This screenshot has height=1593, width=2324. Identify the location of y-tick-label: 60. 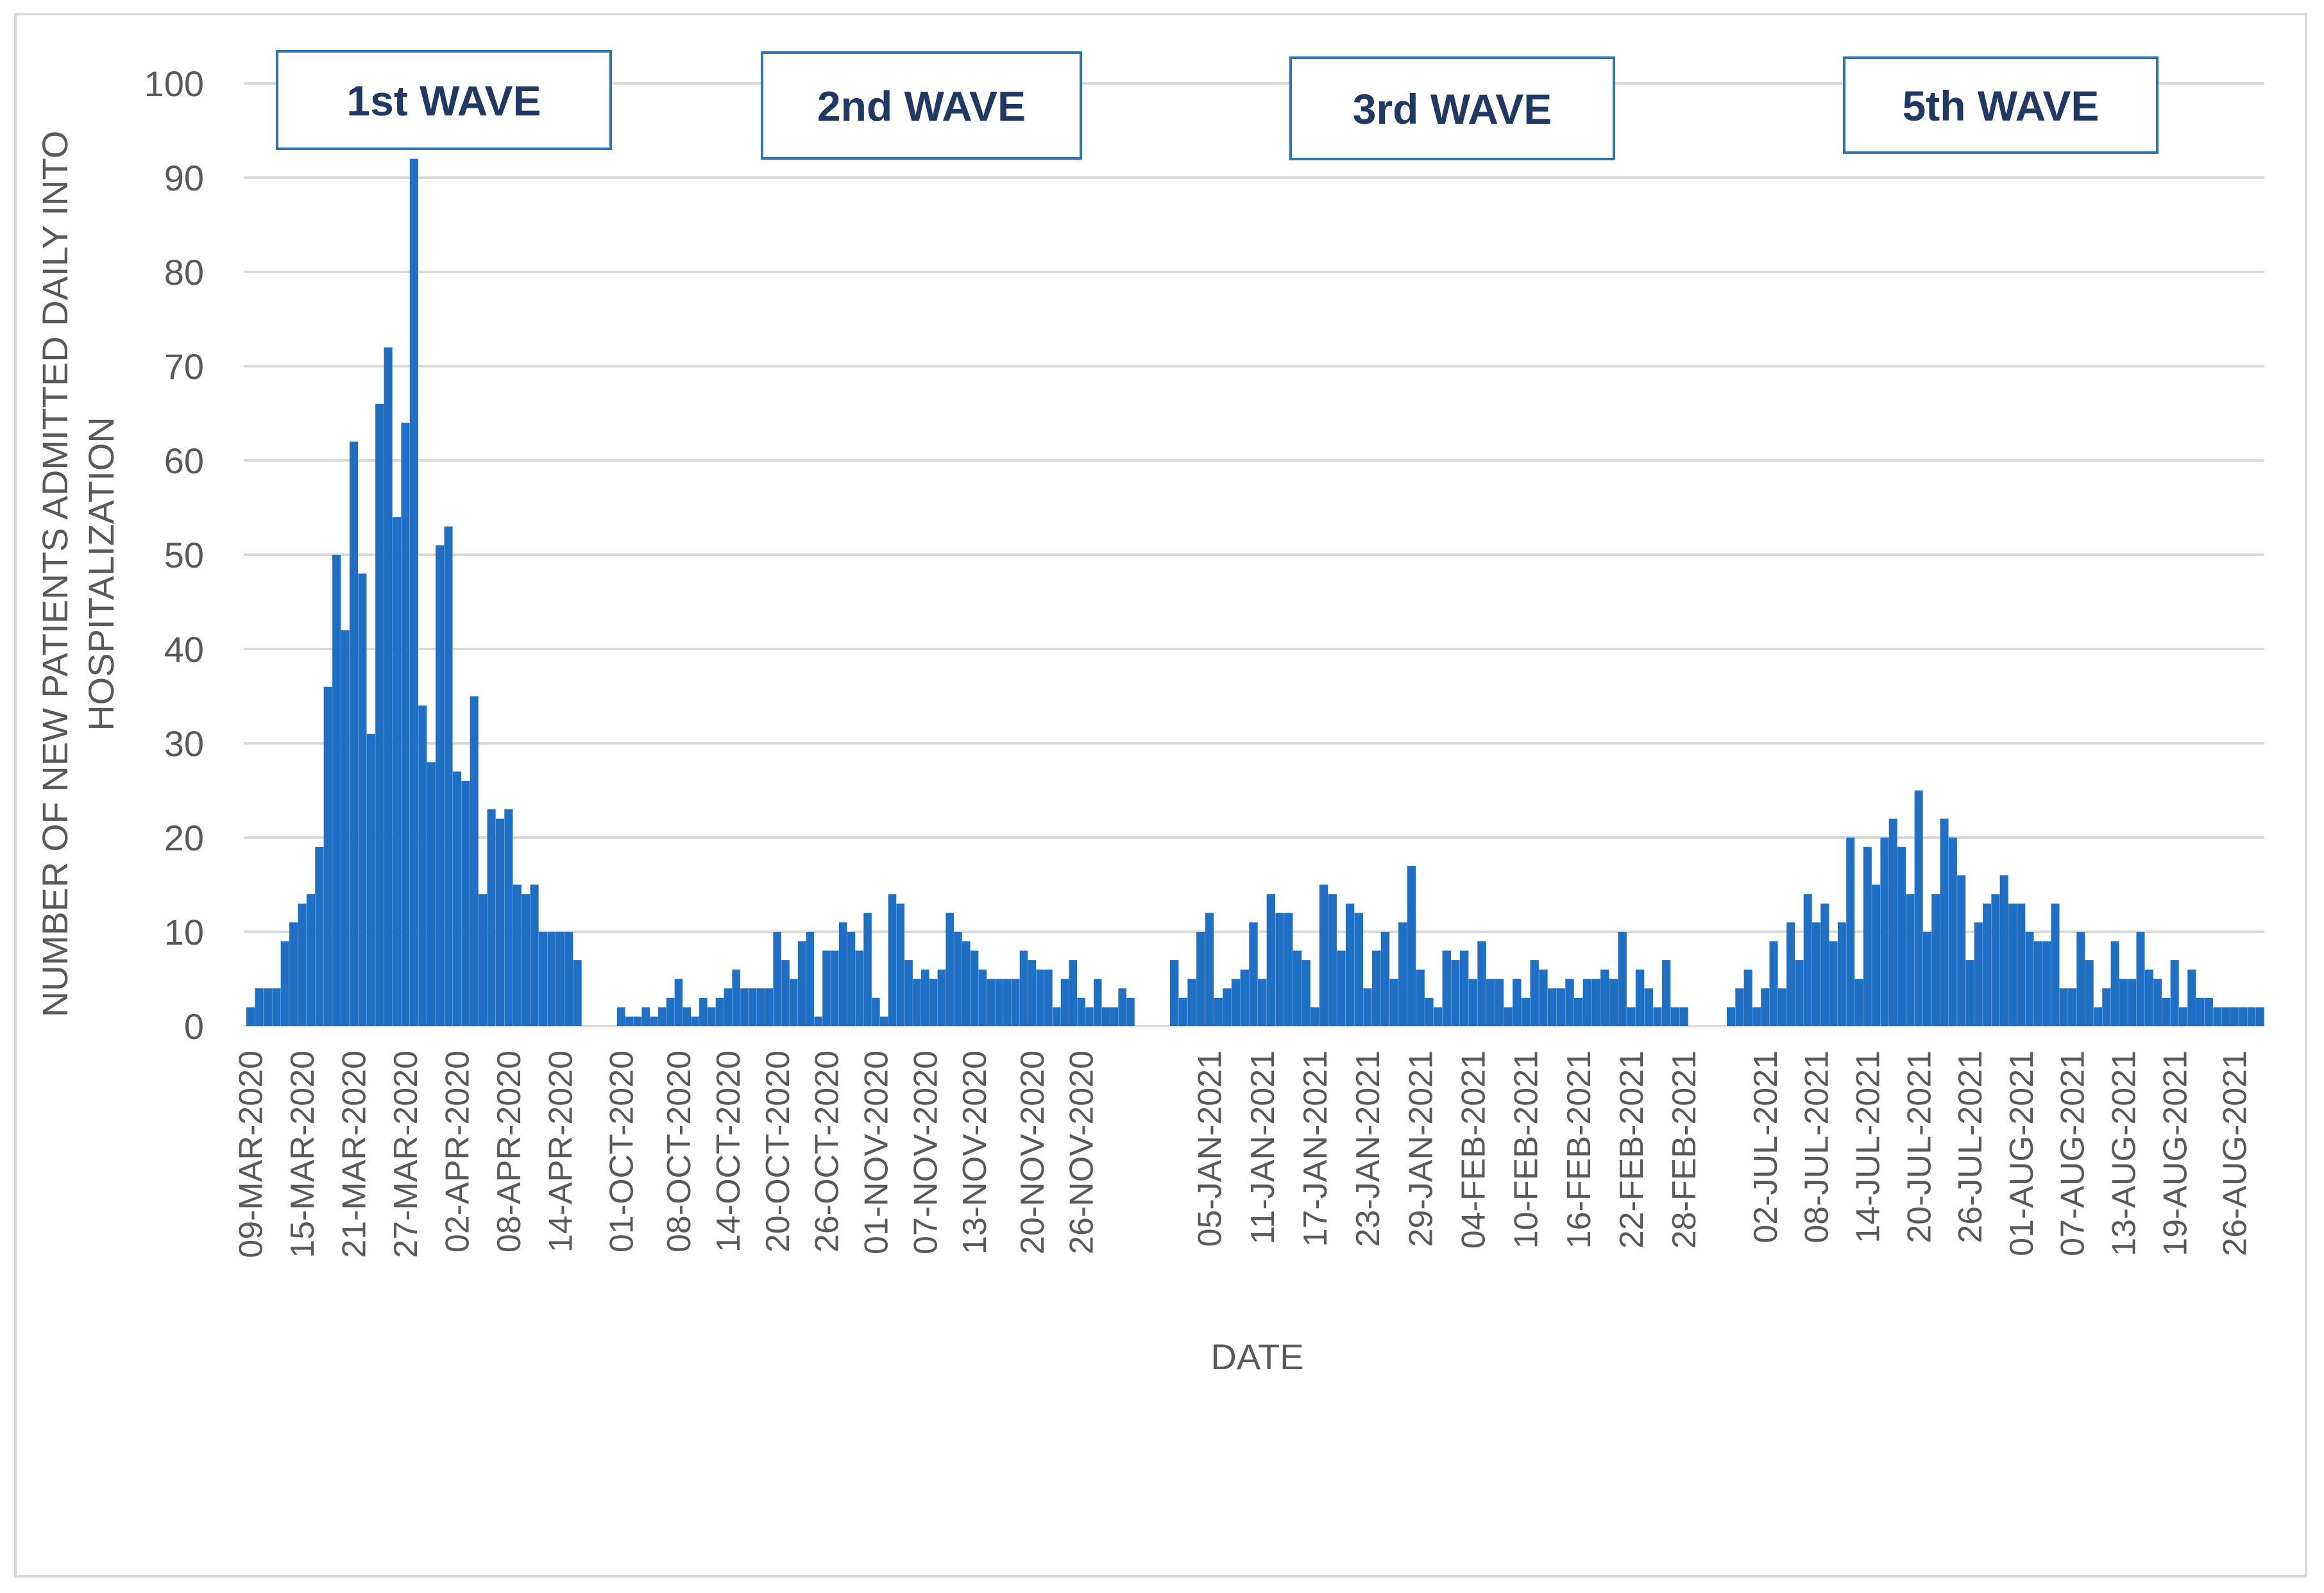
(184, 461).